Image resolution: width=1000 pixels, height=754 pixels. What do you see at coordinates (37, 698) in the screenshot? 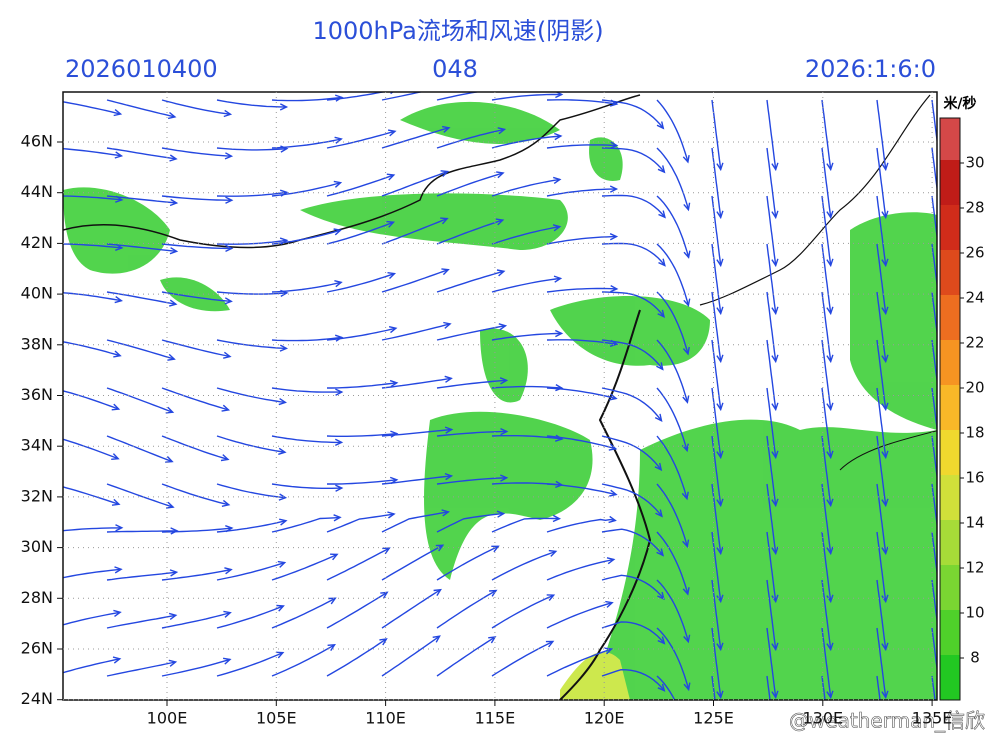
I see `y-tick-label: 24N` at bounding box center [37, 698].